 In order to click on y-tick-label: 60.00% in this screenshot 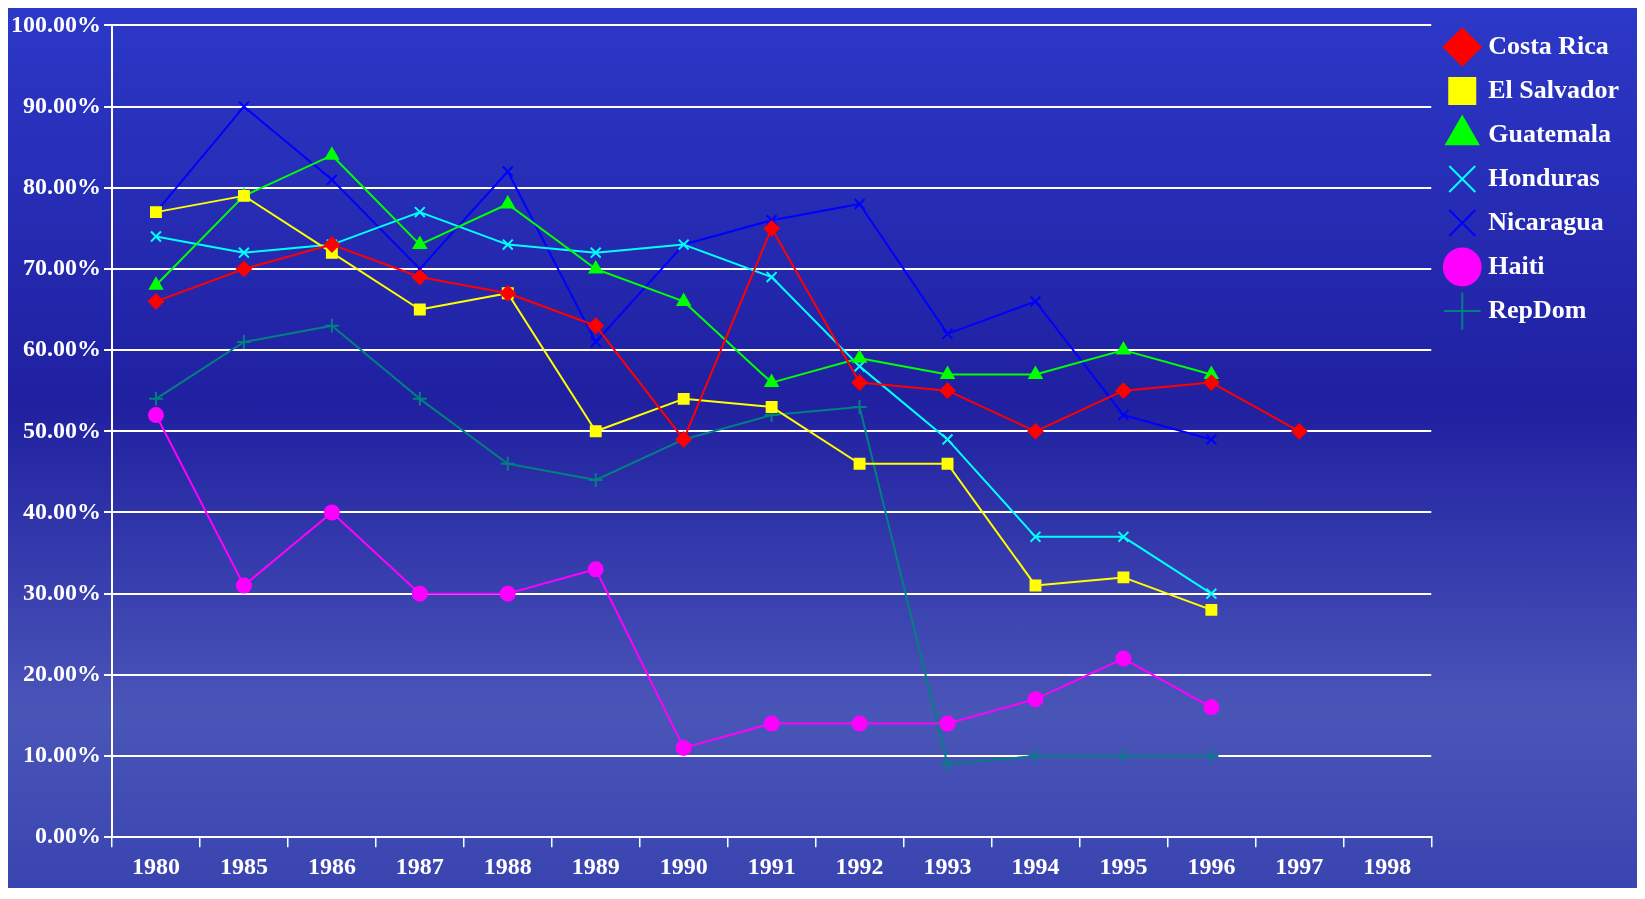, I will do `click(62, 348)`.